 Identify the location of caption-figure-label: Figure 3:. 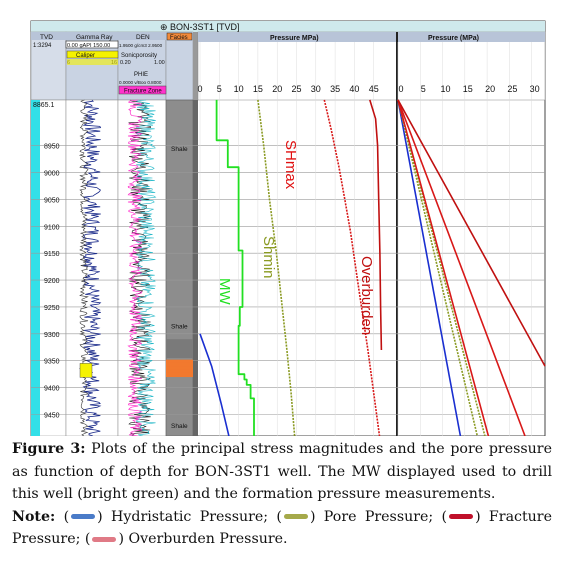
(49, 449).